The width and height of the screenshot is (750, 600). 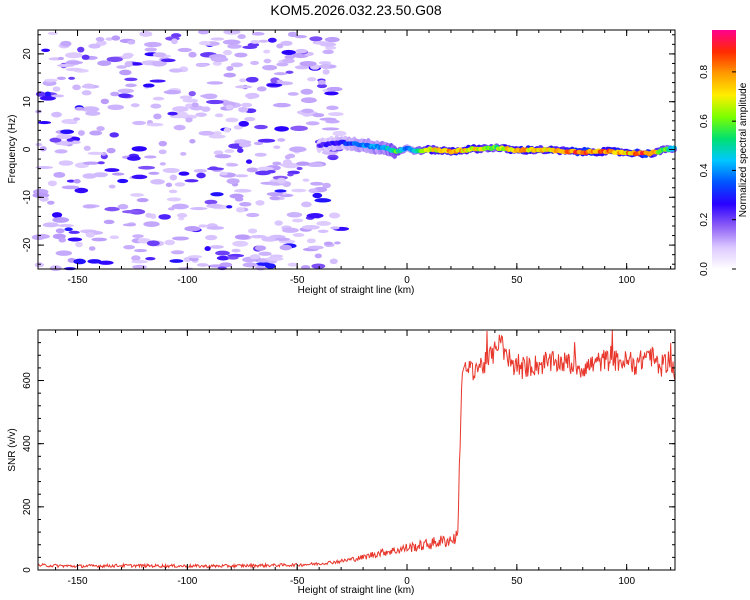 I want to click on x-tick-label: 50, so click(x=517, y=581).